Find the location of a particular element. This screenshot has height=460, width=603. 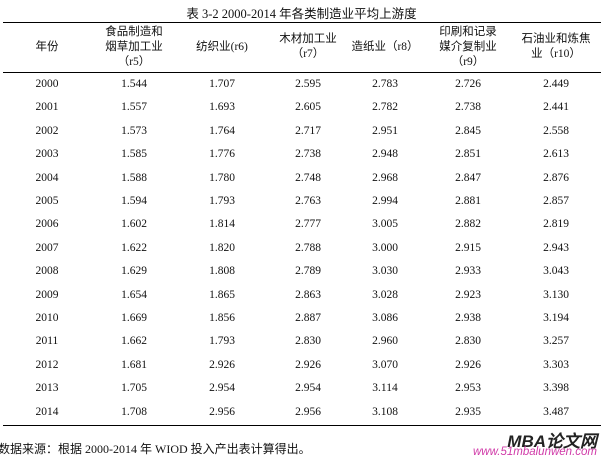

table-cell: 3.030 is located at coordinates (385, 271).